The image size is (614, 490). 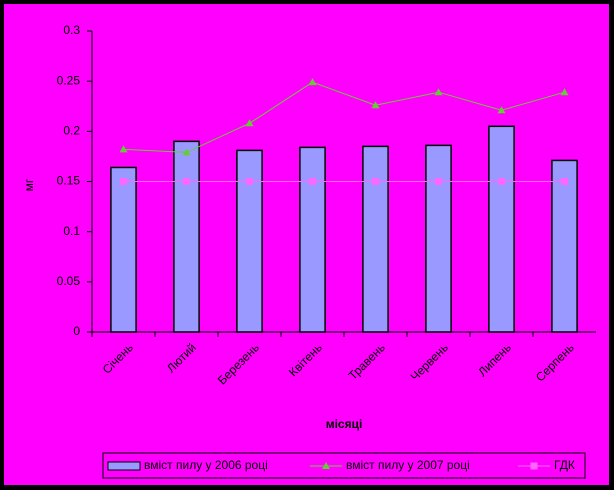 What do you see at coordinates (344, 117) in the screenshot?
I see `line` at bounding box center [344, 117].